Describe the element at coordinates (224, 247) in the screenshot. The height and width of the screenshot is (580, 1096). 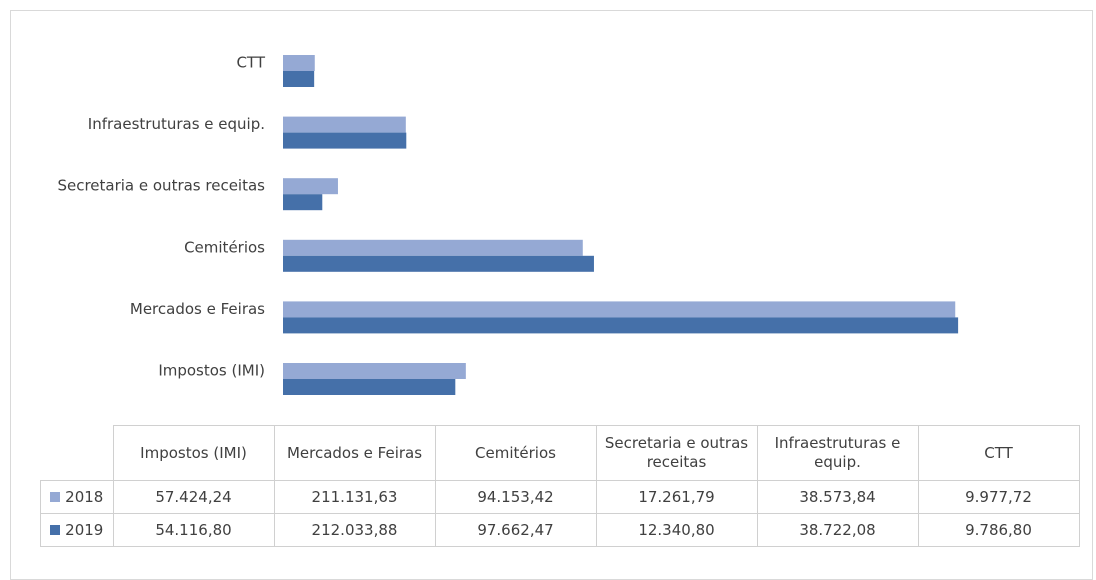
I see `category-label: Cemitérios` at that location.